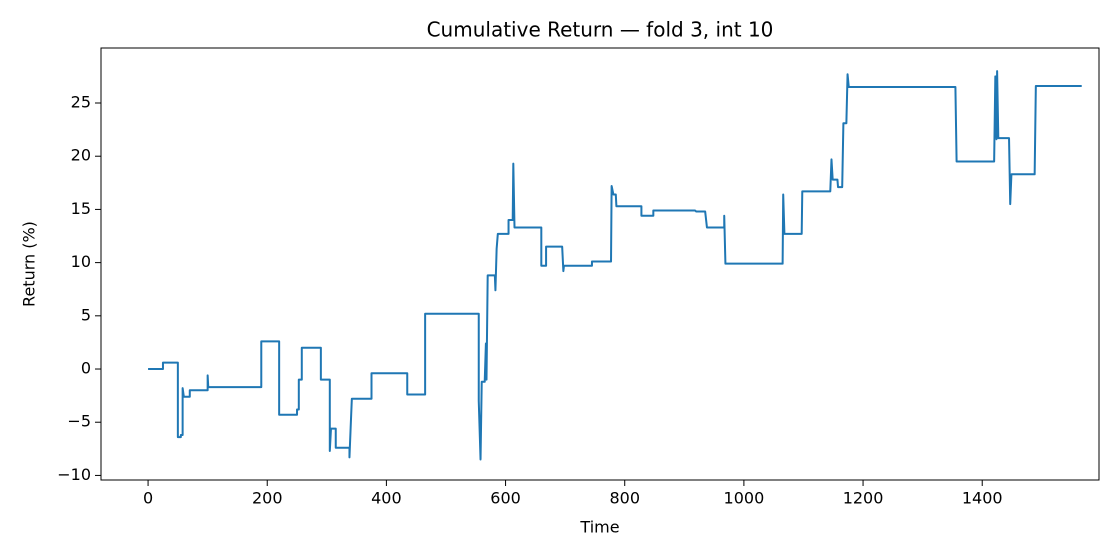  Describe the element at coordinates (148, 498) in the screenshot. I see `x-tick-label: 0` at that location.